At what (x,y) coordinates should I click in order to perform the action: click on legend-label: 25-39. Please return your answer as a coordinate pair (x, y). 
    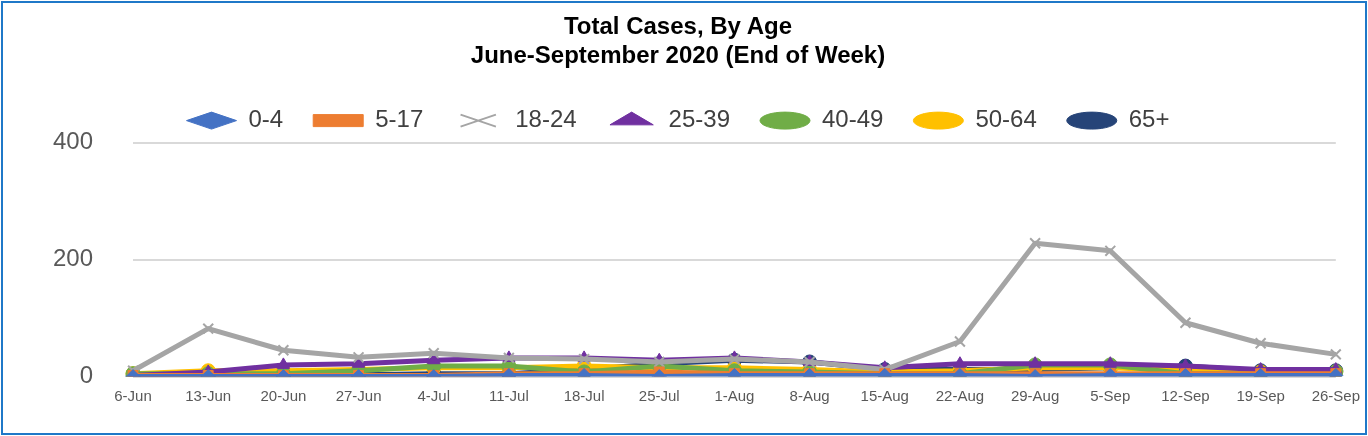
    Looking at the image, I should click on (699, 119).